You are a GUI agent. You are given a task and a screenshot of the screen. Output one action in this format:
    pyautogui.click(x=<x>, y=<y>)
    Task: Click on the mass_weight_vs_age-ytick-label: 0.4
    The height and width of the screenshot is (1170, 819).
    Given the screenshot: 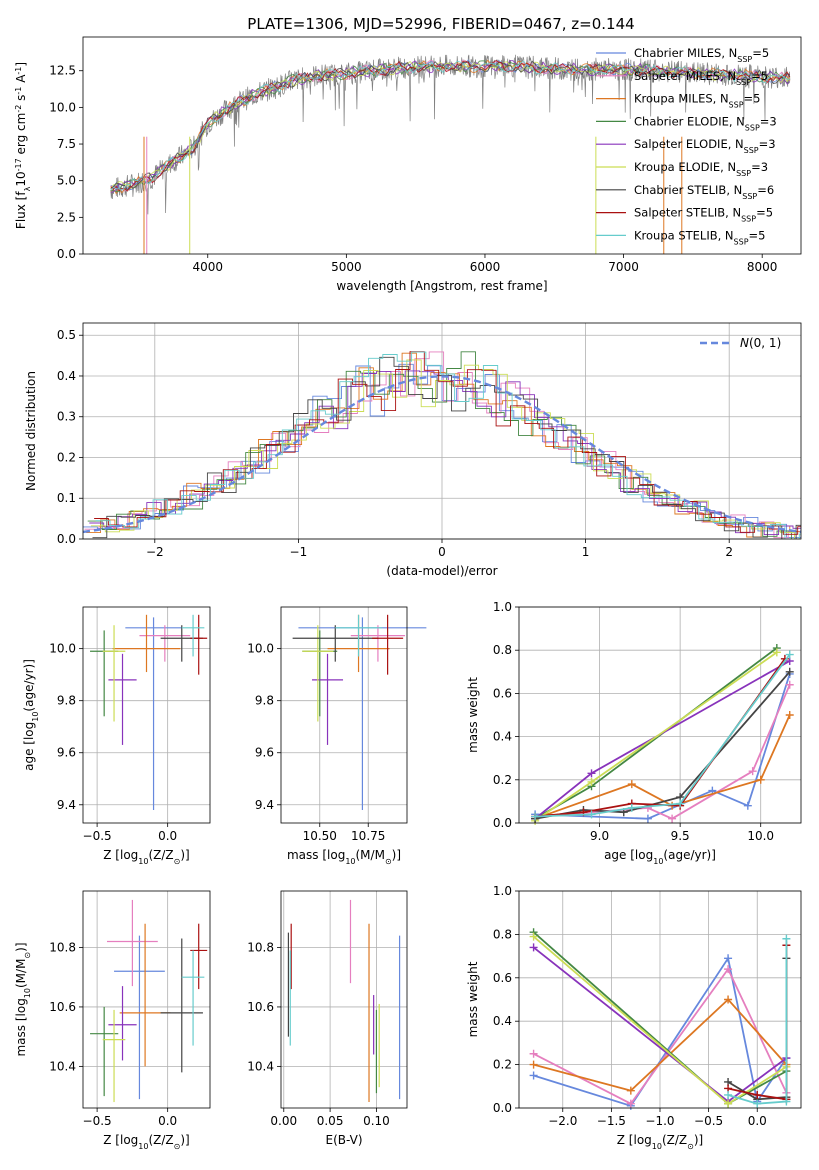 What is the action you would take?
    pyautogui.click(x=502, y=737)
    